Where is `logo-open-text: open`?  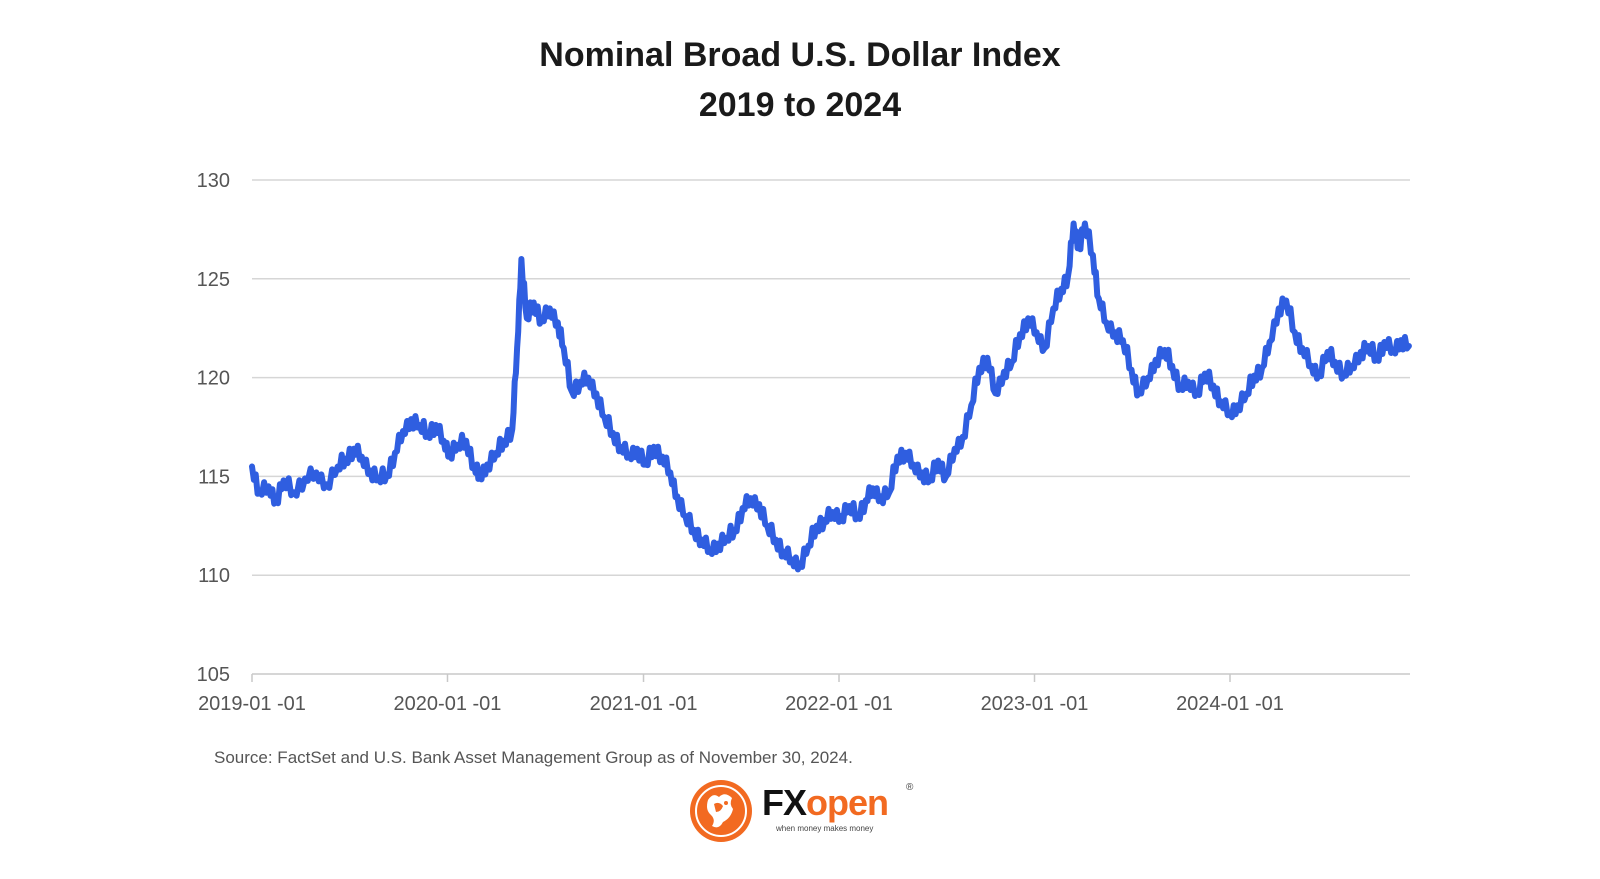
logo-open-text: open is located at coordinates (847, 802).